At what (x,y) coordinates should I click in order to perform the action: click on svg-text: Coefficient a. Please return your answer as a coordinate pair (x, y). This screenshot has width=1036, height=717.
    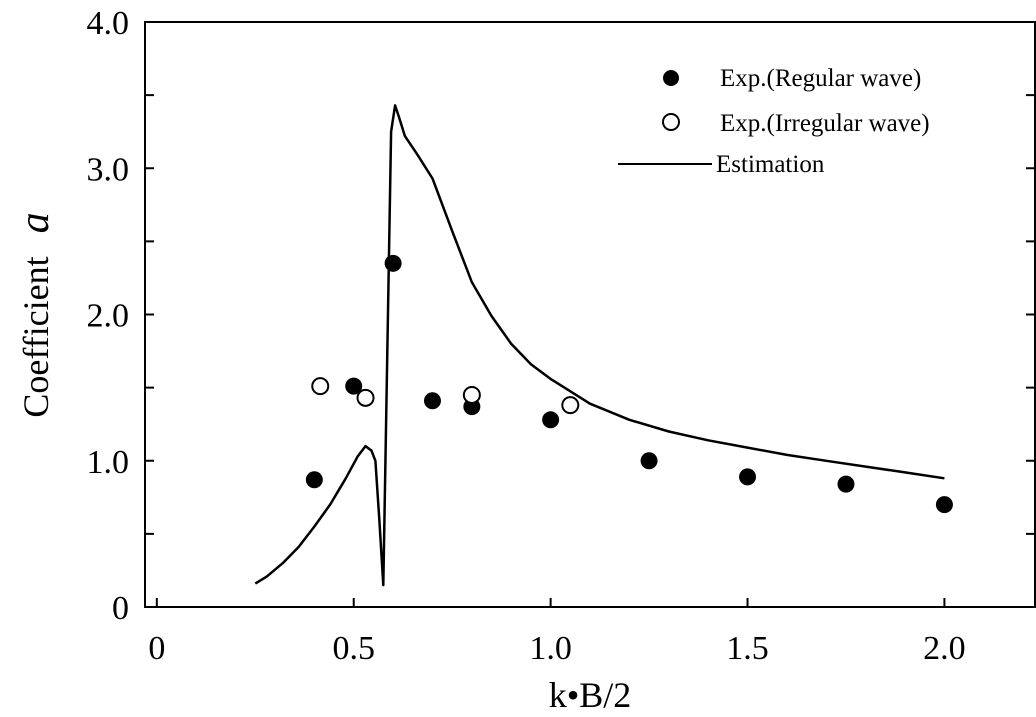
    Looking at the image, I should click on (35, 314).